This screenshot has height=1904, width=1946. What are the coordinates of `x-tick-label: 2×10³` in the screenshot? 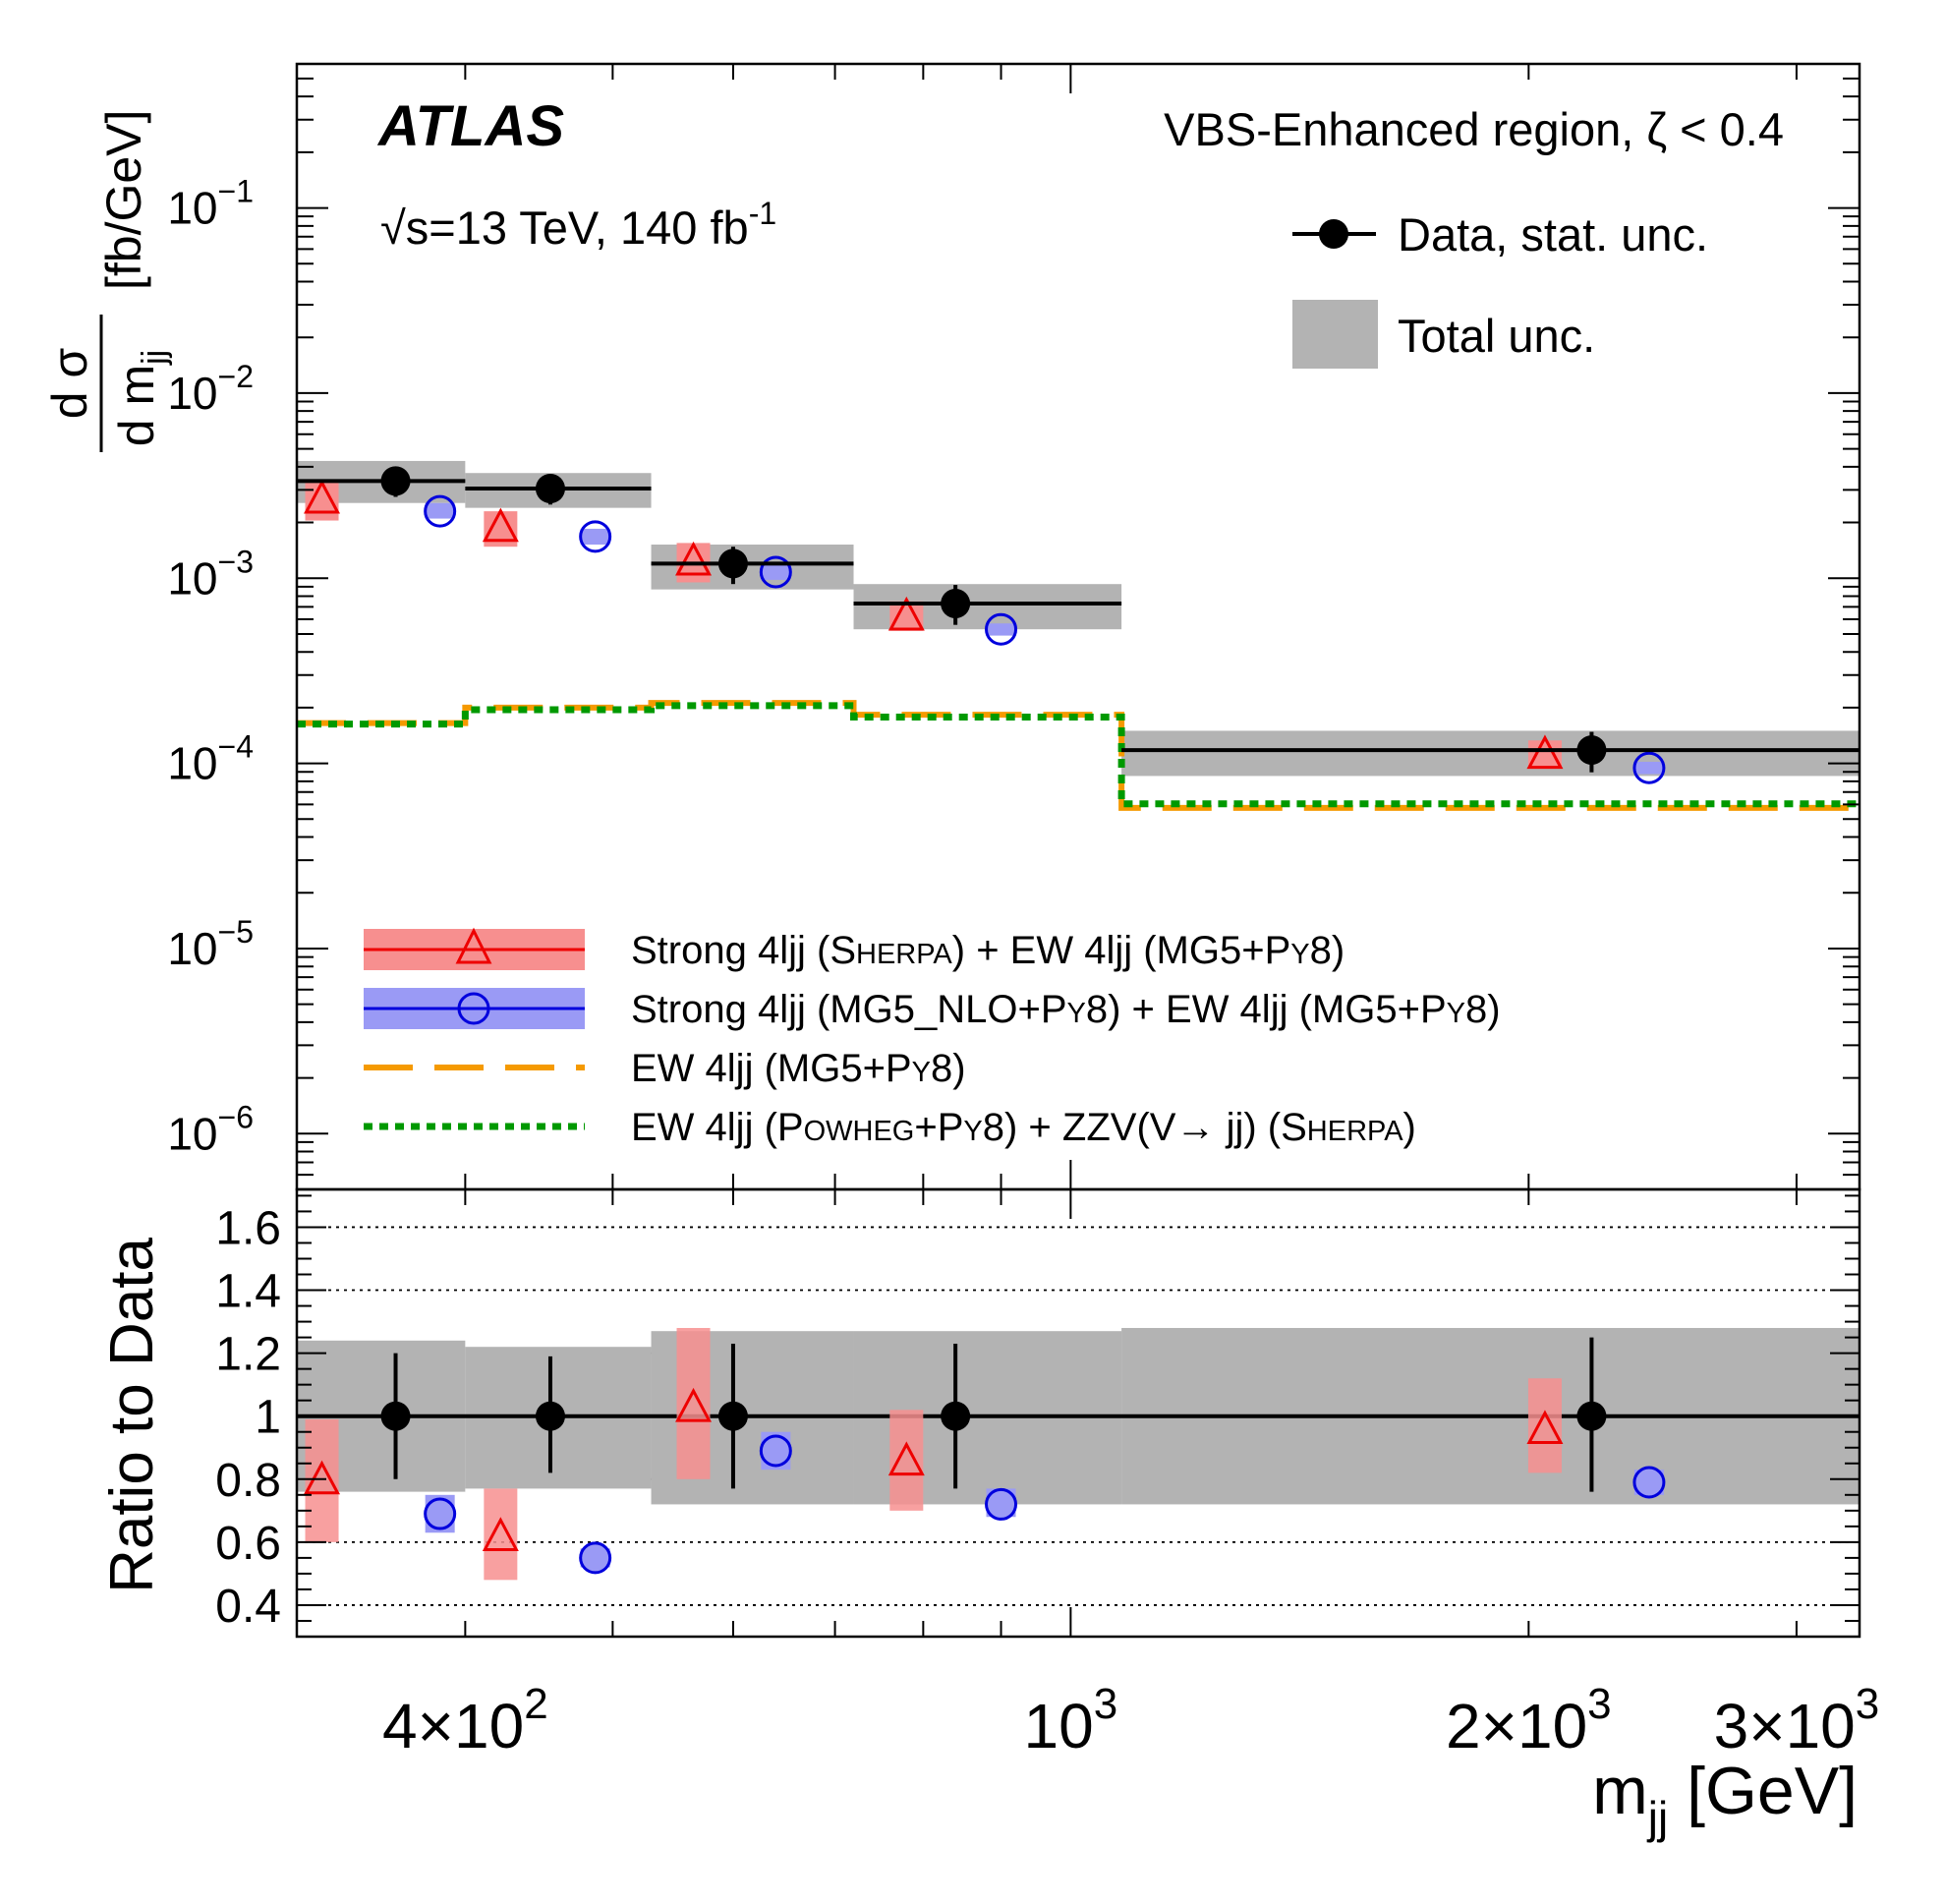 It's located at (1529, 1720).